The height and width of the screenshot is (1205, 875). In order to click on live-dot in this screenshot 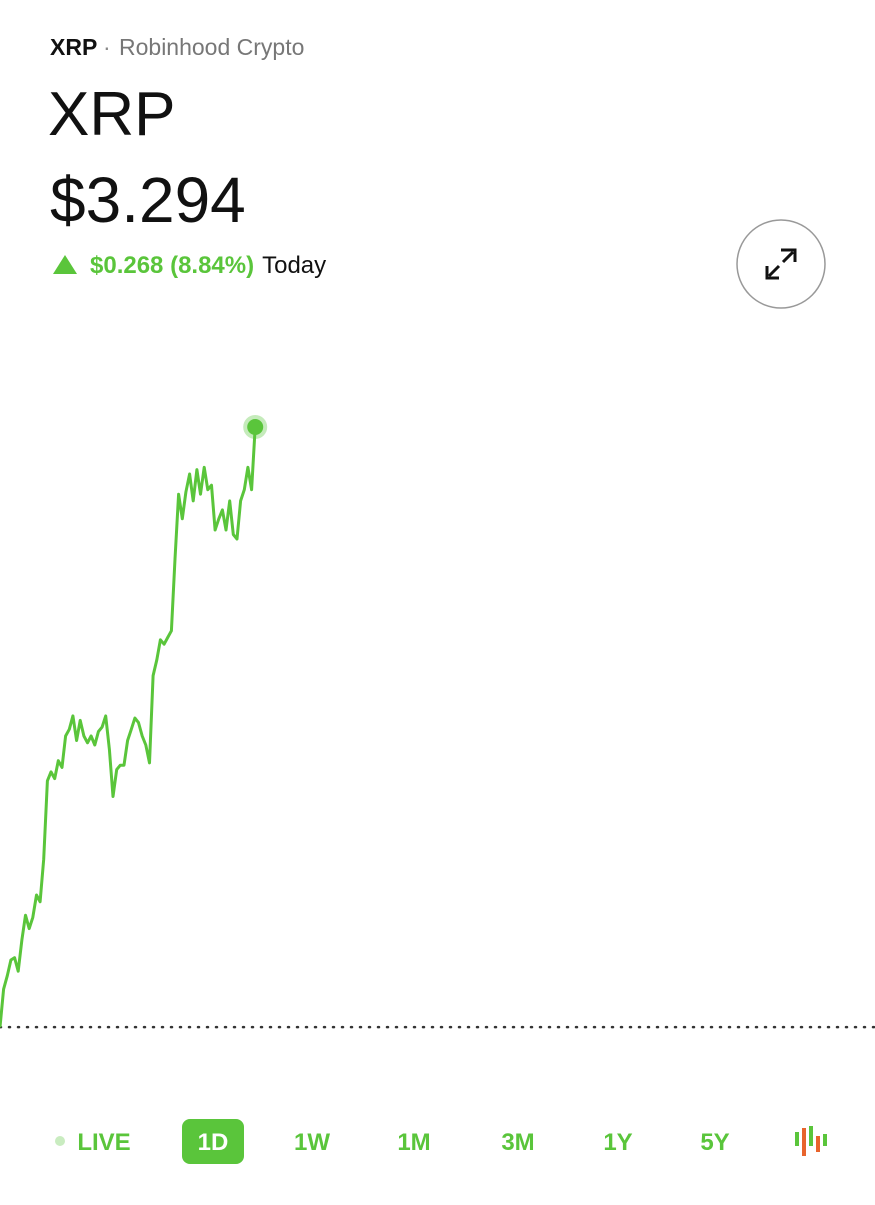, I will do `click(60, 1141)`.